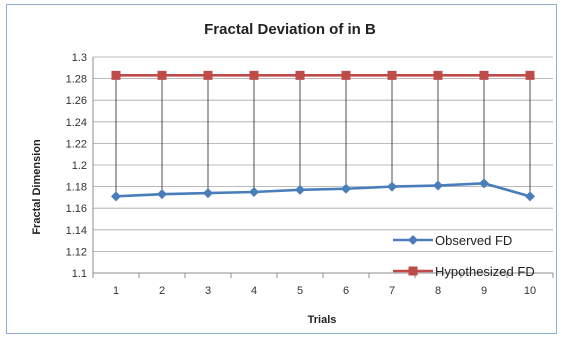  I want to click on chart-title: Fractal Deviation of in B, so click(290, 29).